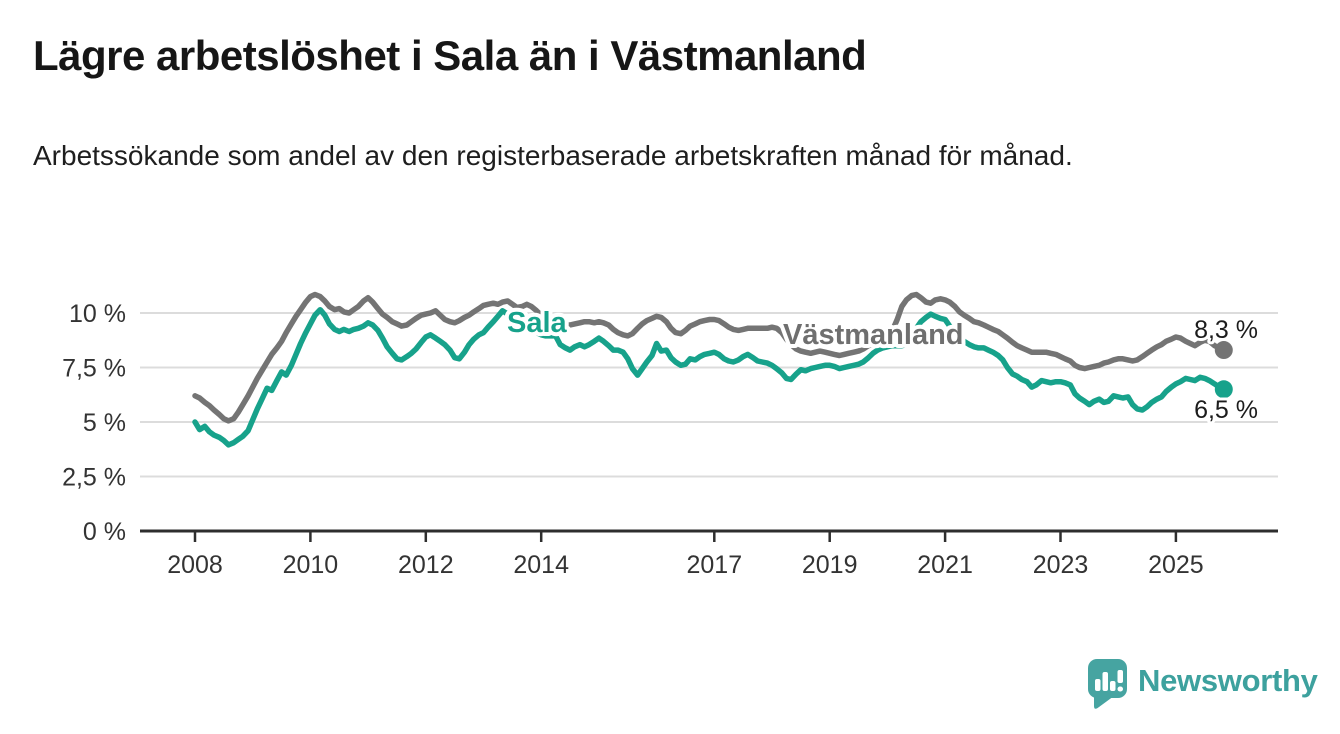 The height and width of the screenshot is (734, 1340). Describe the element at coordinates (97, 314) in the screenshot. I see `y-tick-label: 10 %` at that location.